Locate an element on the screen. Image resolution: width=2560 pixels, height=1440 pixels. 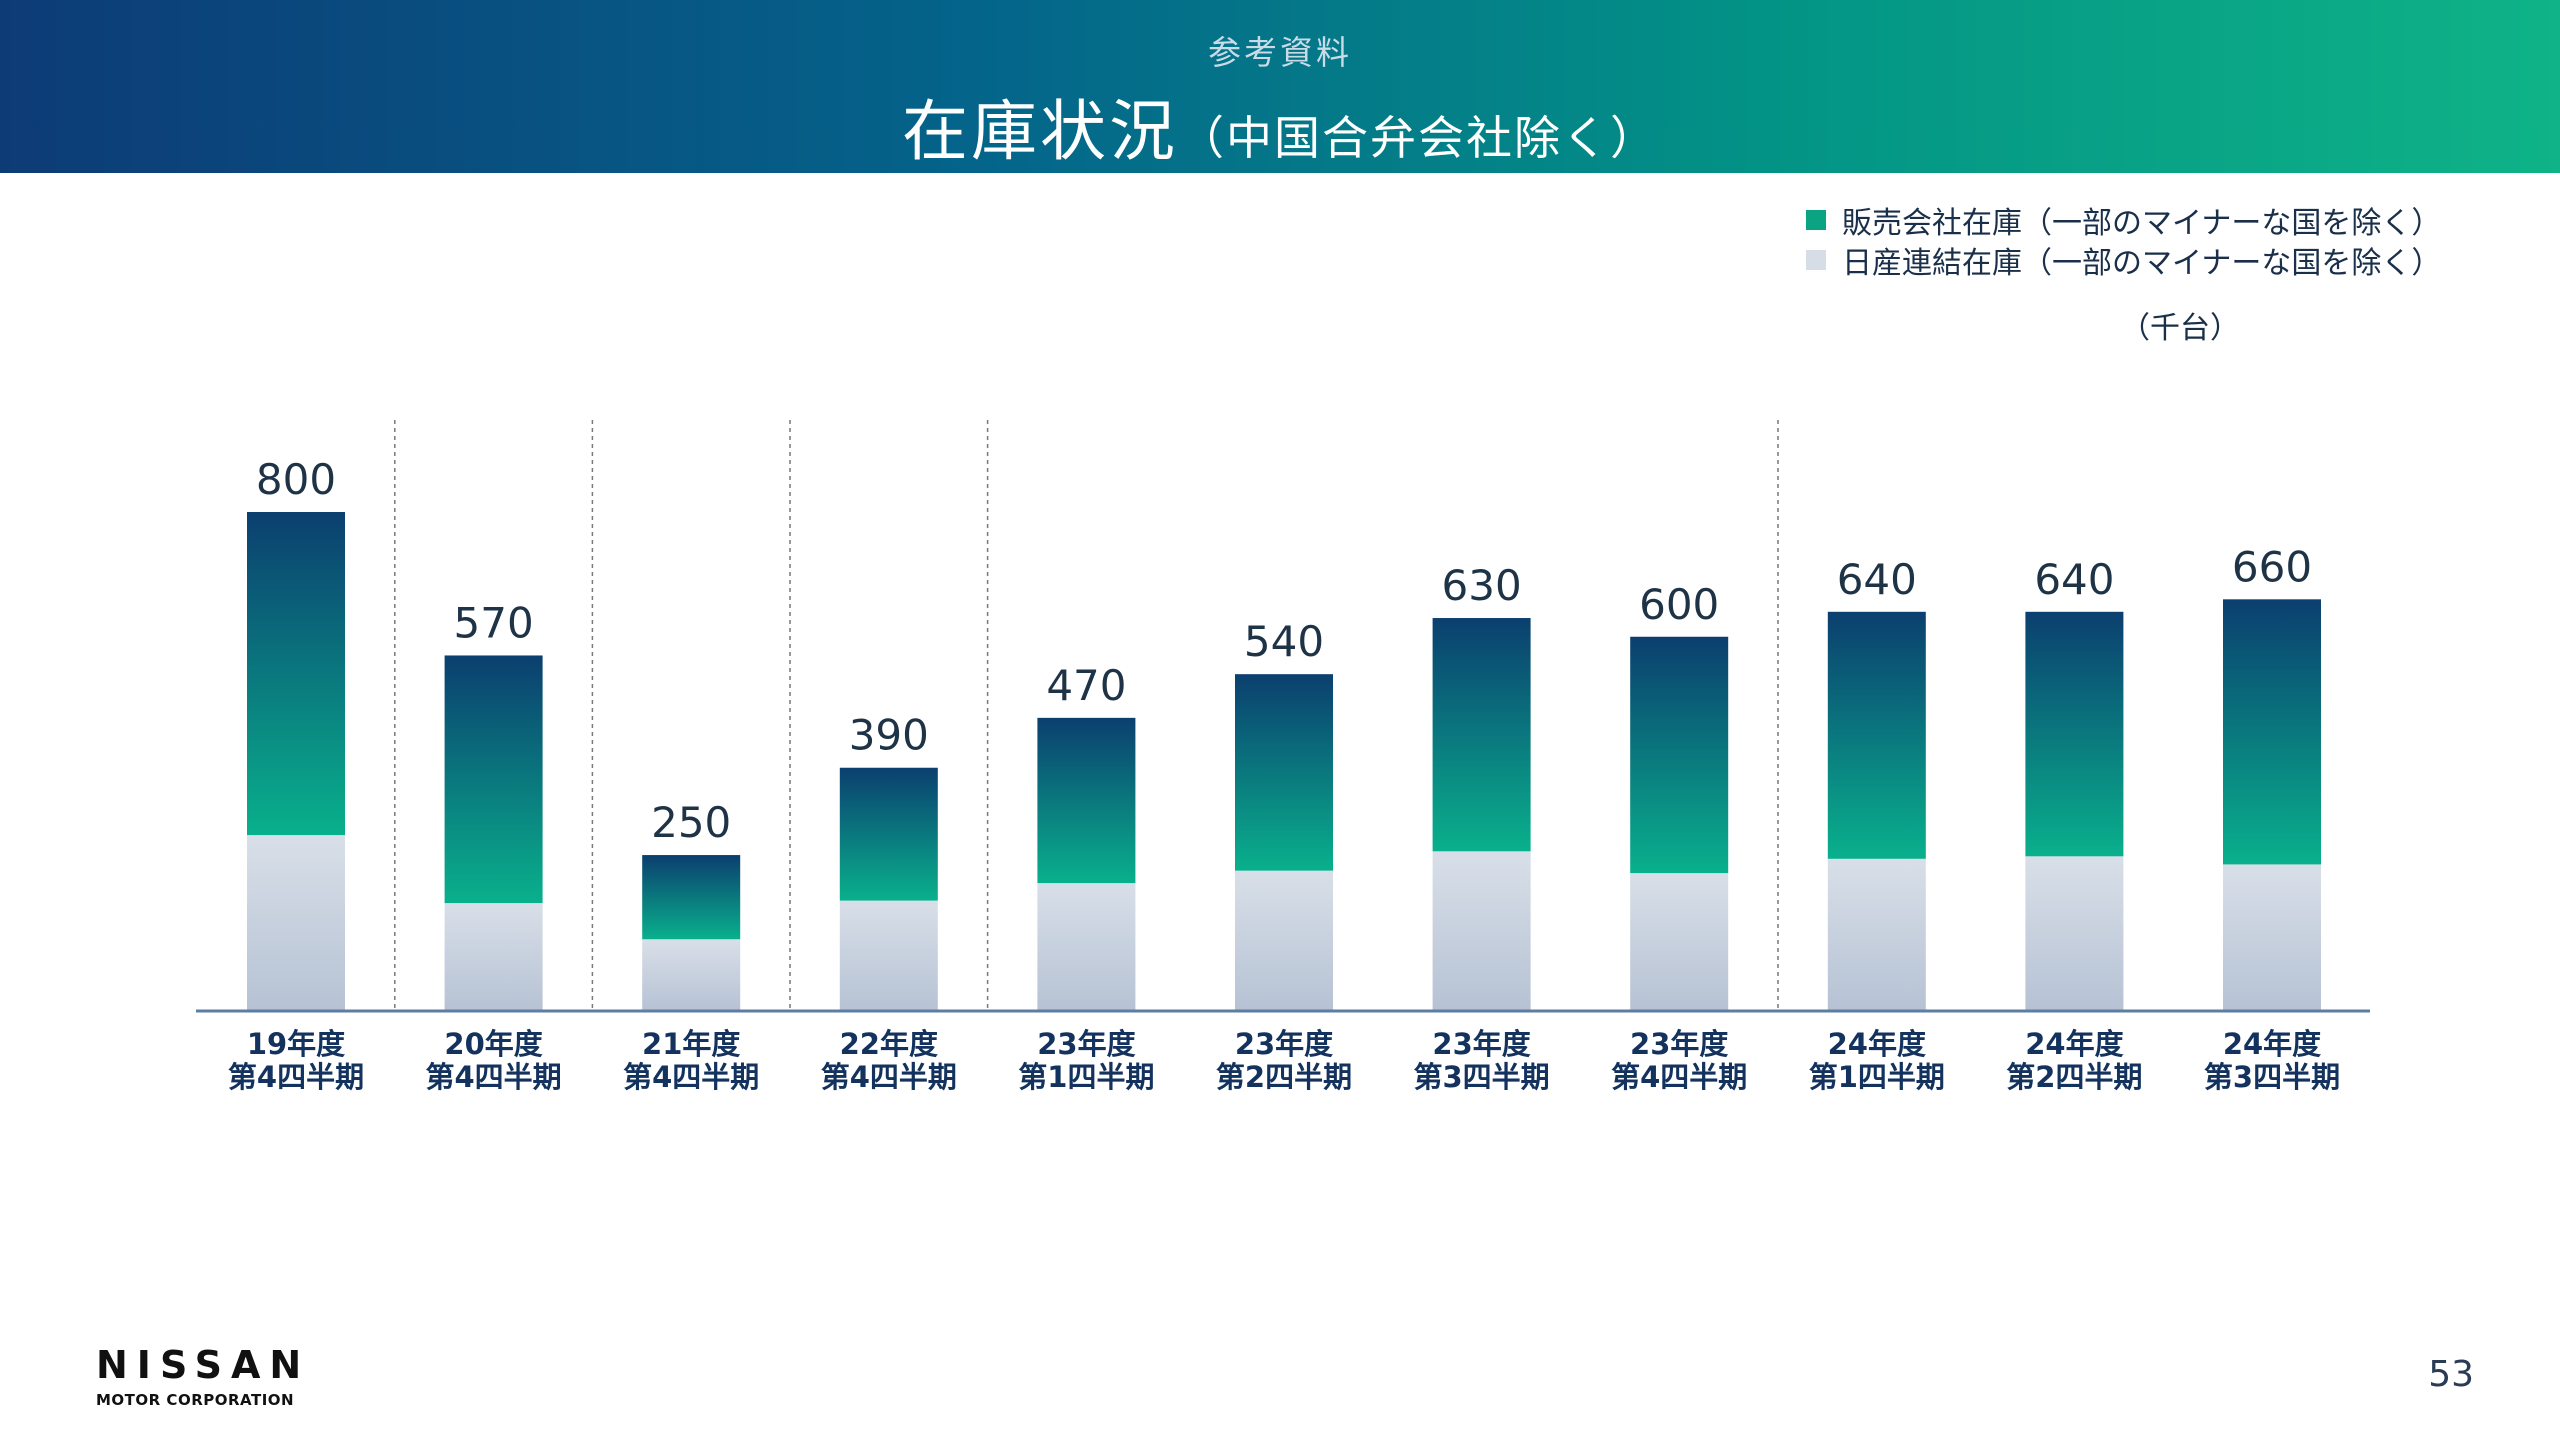
header-banner: 参考資料 在庫状況（中国合弁会社除く） is located at coordinates (1280, 86).